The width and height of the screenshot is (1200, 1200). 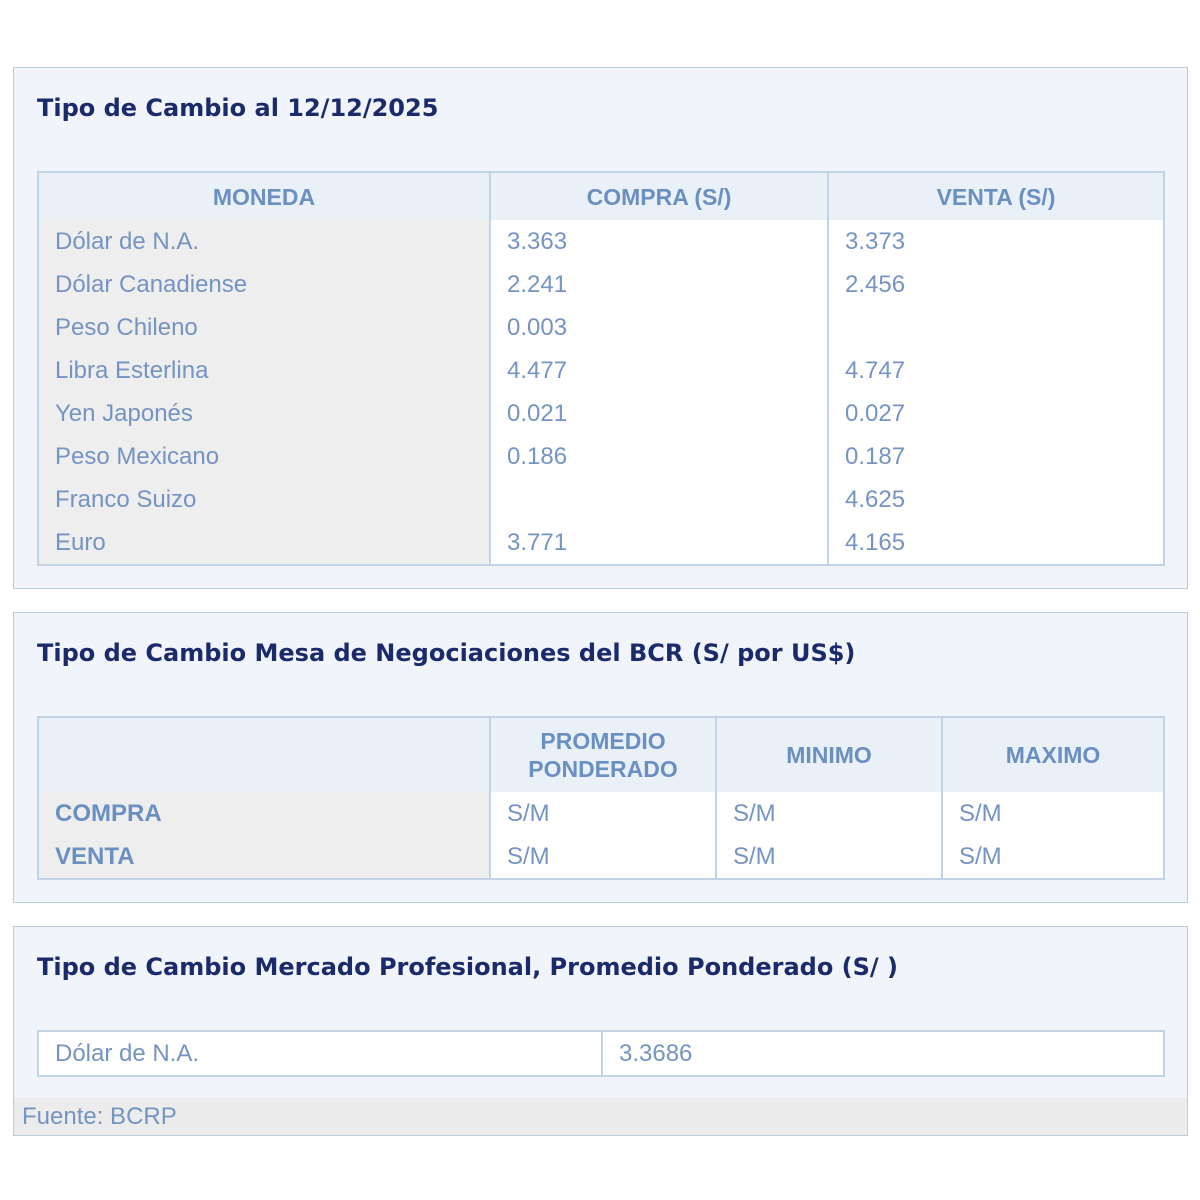 I want to click on column-header-venta: VENTA (S/), so click(x=995, y=196).